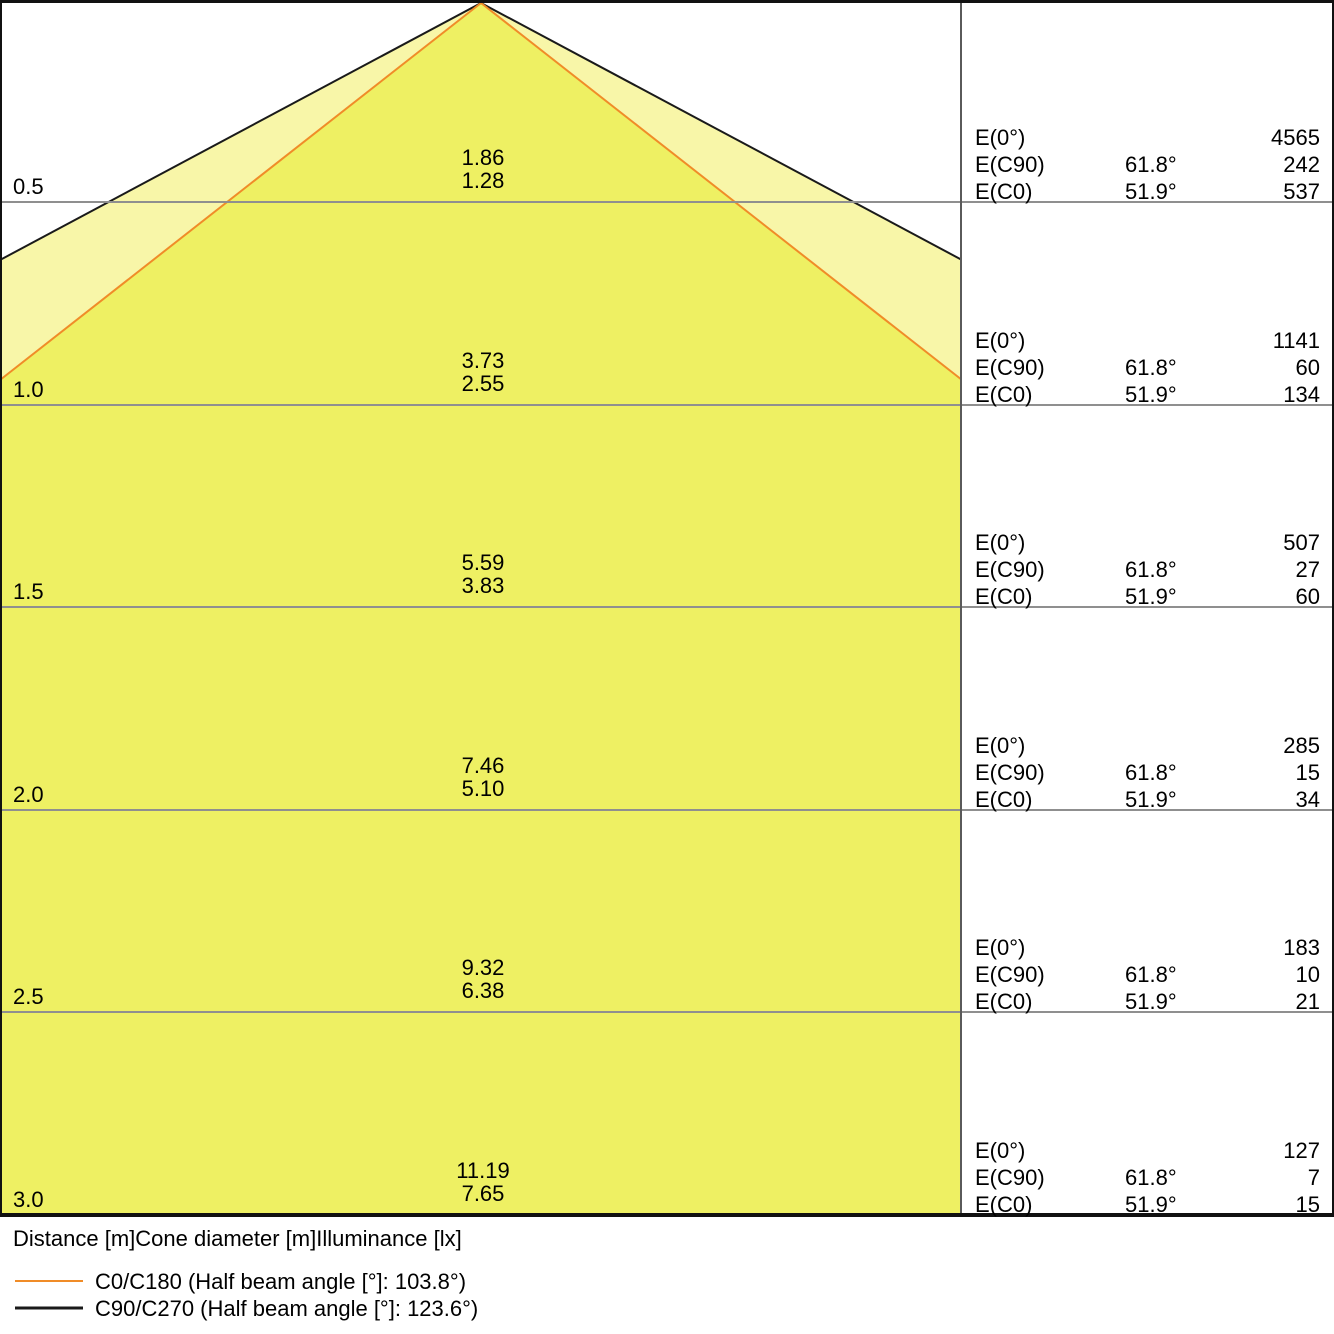 The width and height of the screenshot is (1334, 1334). I want to click on c0-cone-line-right, so click(721, 191).